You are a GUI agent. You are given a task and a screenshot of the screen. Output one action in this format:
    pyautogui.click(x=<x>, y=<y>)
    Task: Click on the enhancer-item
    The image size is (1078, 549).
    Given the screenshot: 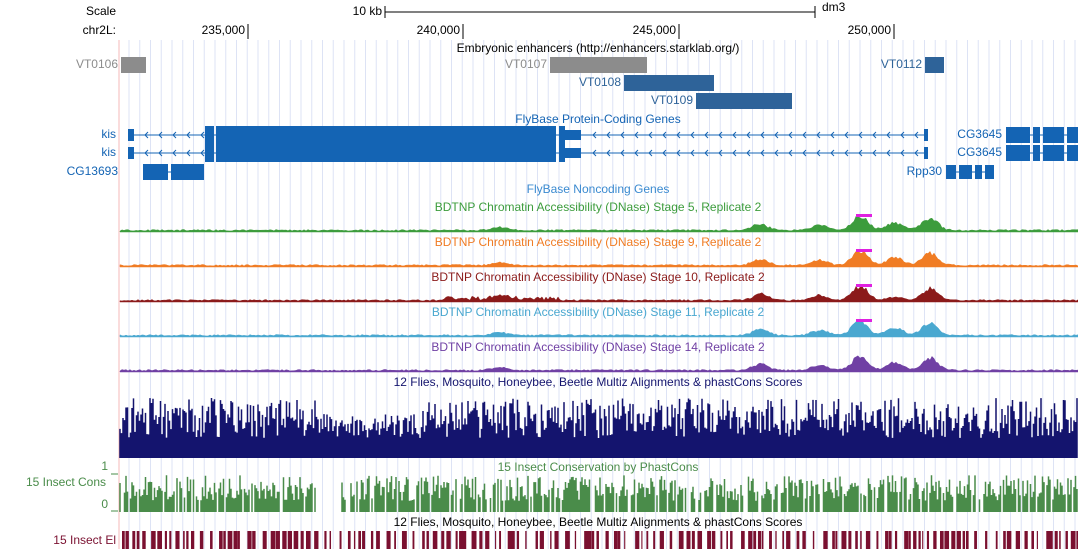 What is the action you would take?
    pyautogui.click(x=598, y=65)
    